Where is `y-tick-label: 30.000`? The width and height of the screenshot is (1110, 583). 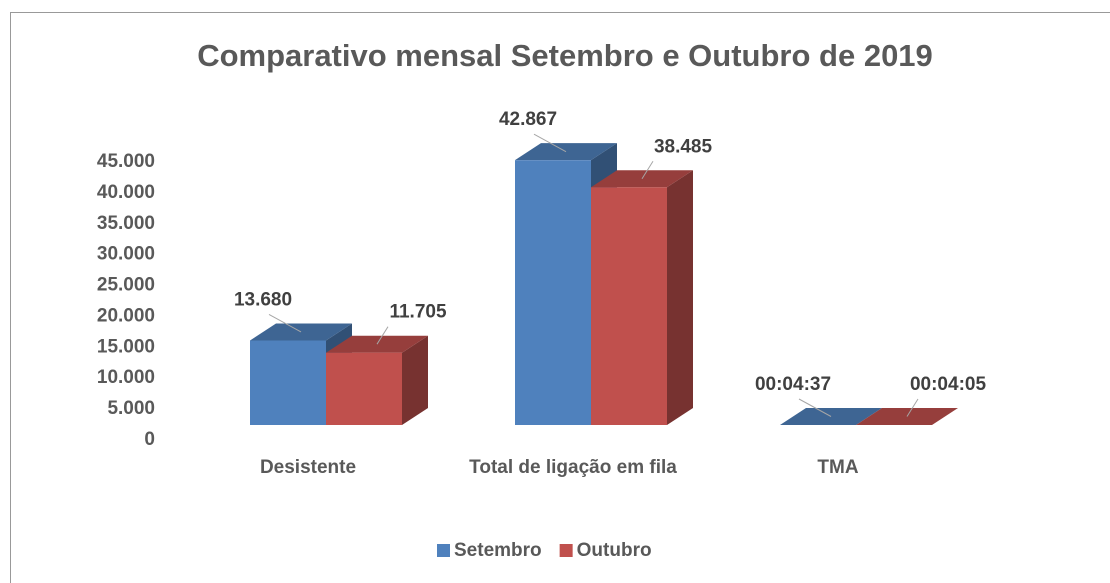
y-tick-label: 30.000 is located at coordinates (126, 254).